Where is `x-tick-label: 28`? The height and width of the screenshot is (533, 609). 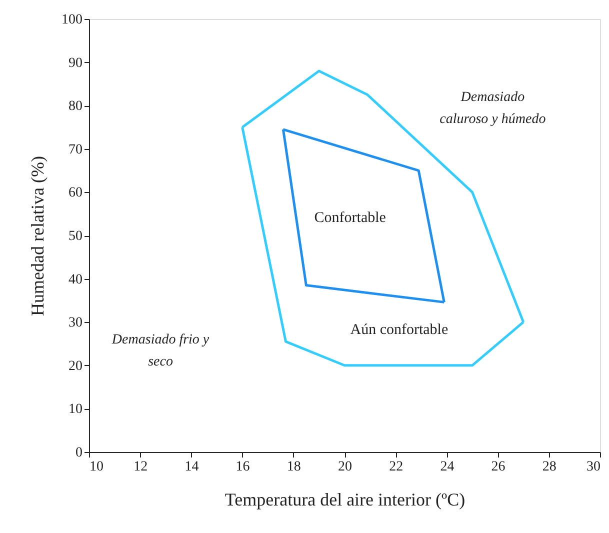 x-tick-label: 28 is located at coordinates (549, 467).